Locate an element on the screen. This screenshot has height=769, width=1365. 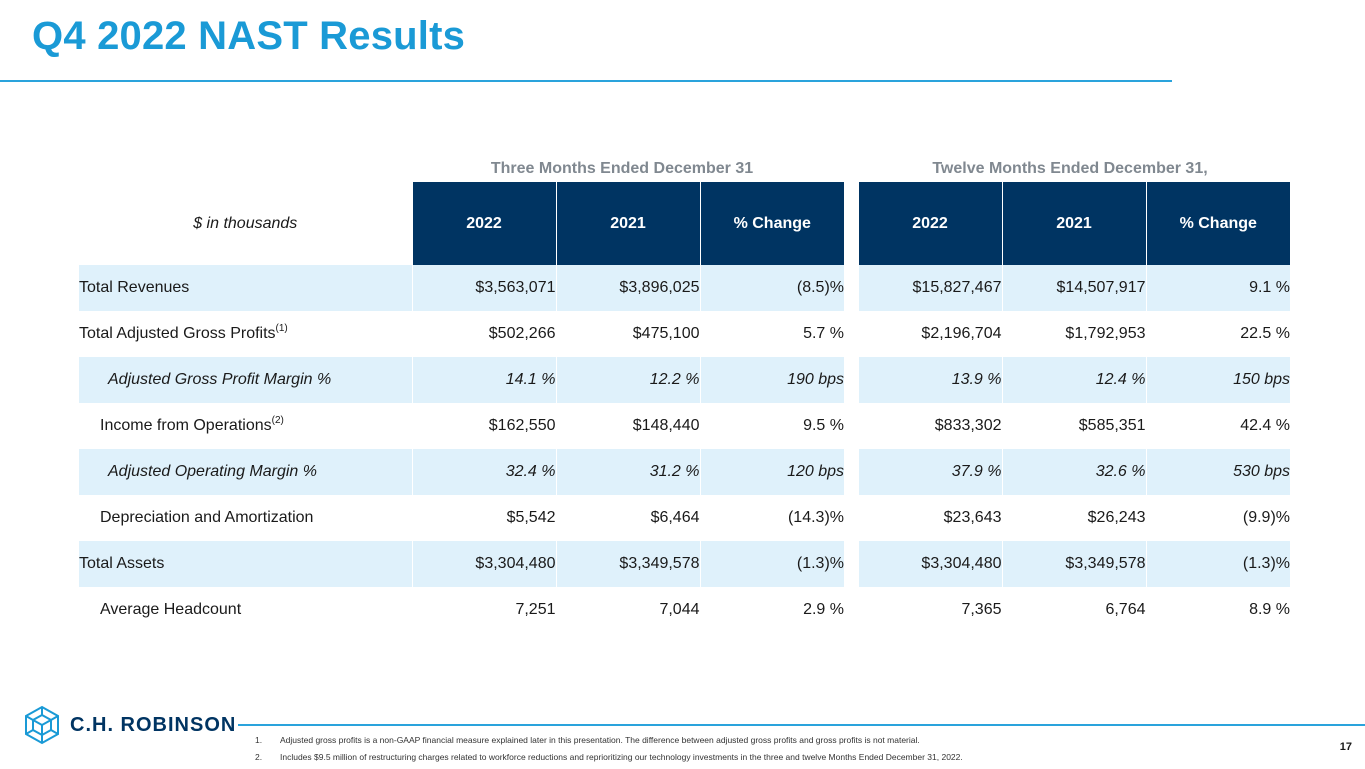
page-title: Q4 2022 NAST Results is located at coordinates (249, 36).